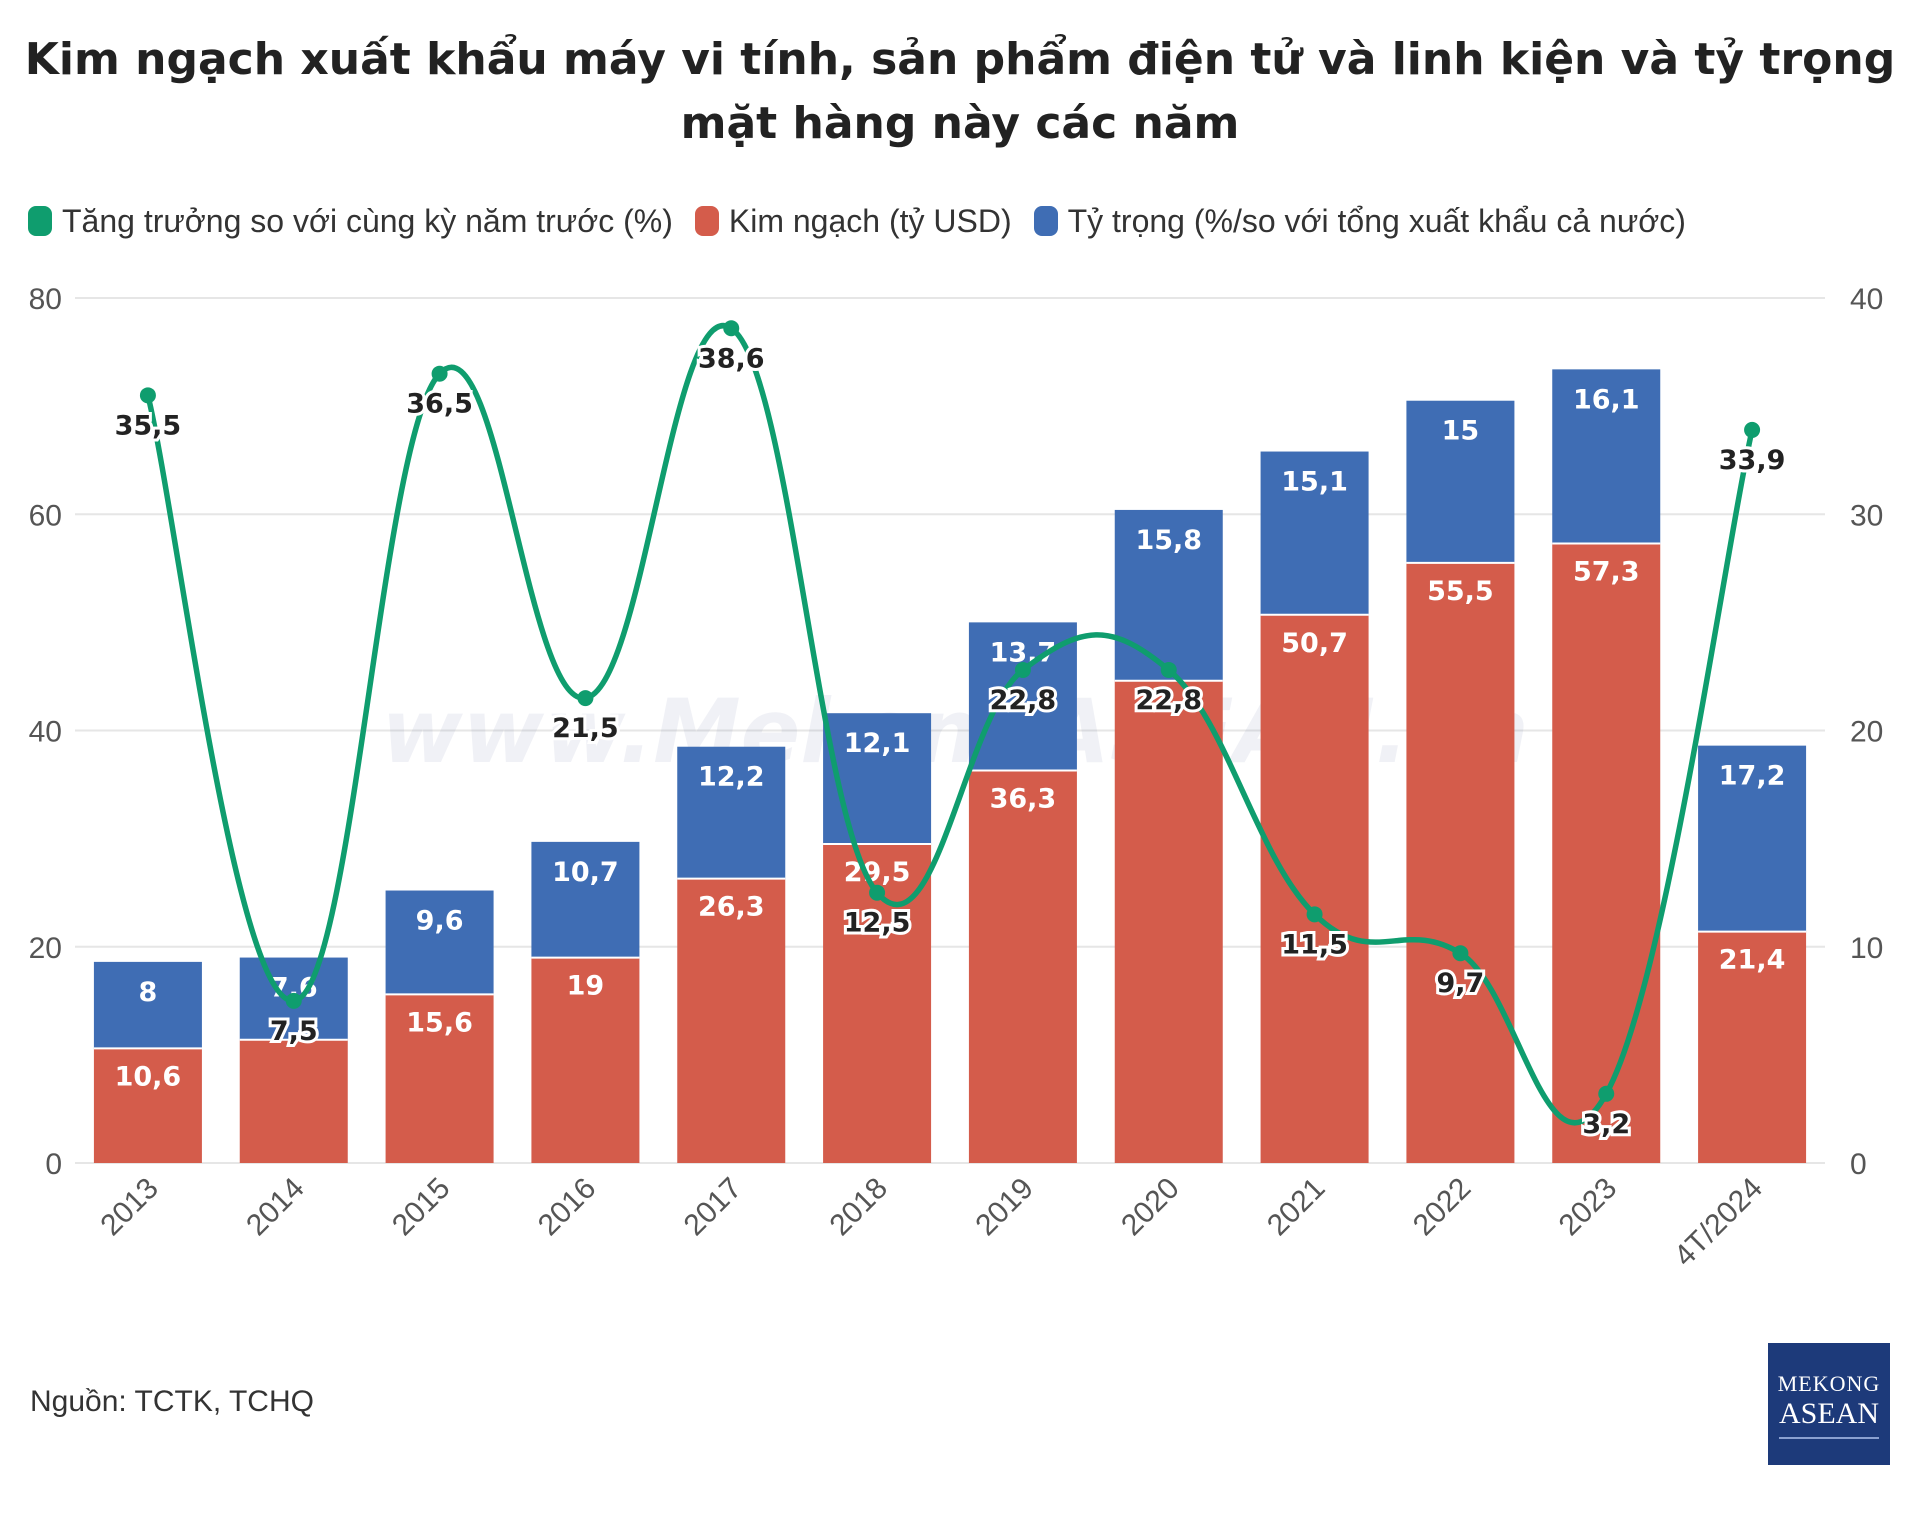  I want to click on y-right-tick-label: 40, so click(1866, 299).